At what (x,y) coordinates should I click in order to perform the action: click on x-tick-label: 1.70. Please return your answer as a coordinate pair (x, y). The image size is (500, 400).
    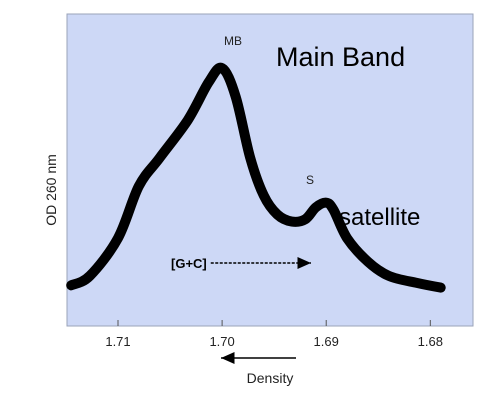
    Looking at the image, I should click on (221, 341).